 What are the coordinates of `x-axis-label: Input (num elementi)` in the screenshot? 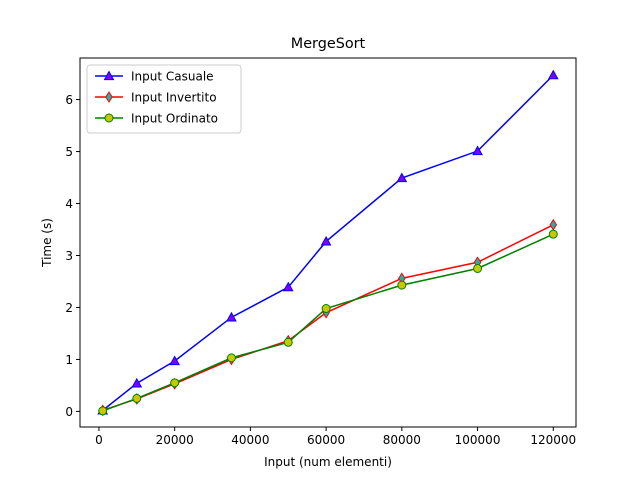 It's located at (328, 462).